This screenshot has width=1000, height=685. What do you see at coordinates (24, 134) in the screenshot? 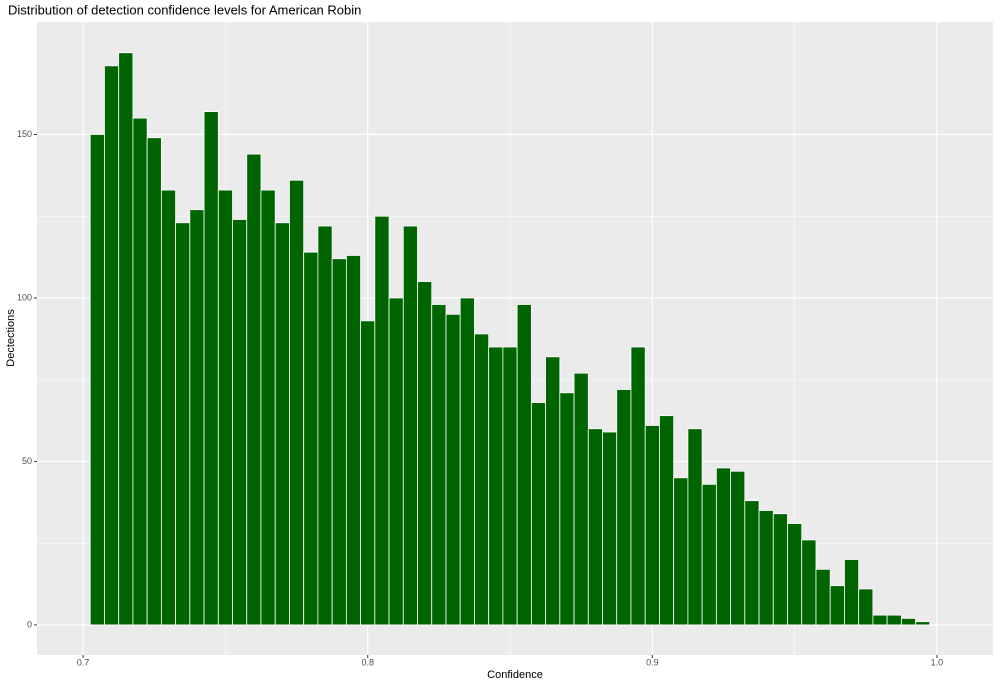
I see `y-tick-label: 150` at bounding box center [24, 134].